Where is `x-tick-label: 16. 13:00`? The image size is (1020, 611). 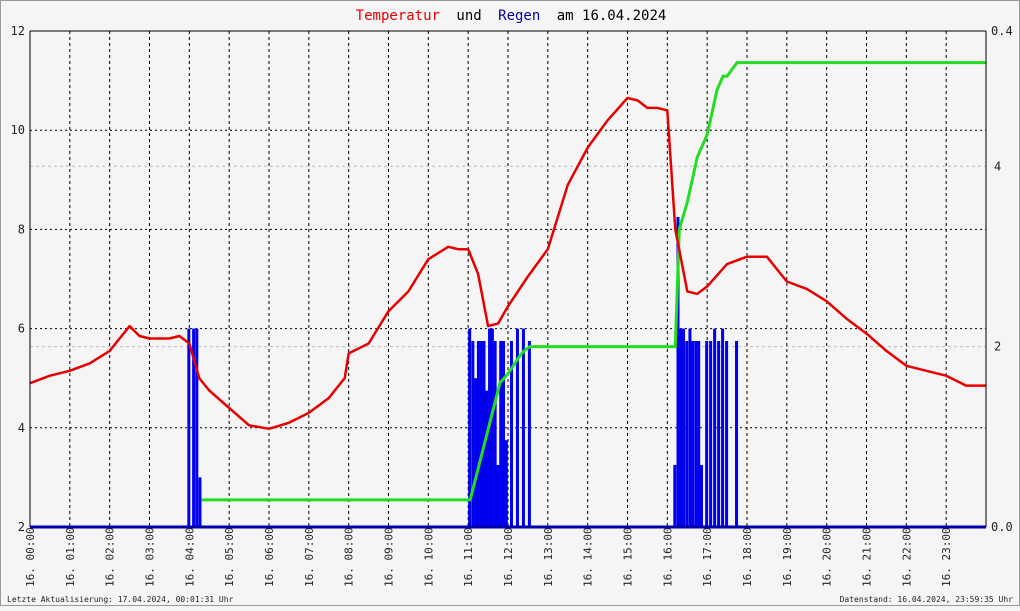 x-tick-label: 16. 13:00 is located at coordinates (548, 557).